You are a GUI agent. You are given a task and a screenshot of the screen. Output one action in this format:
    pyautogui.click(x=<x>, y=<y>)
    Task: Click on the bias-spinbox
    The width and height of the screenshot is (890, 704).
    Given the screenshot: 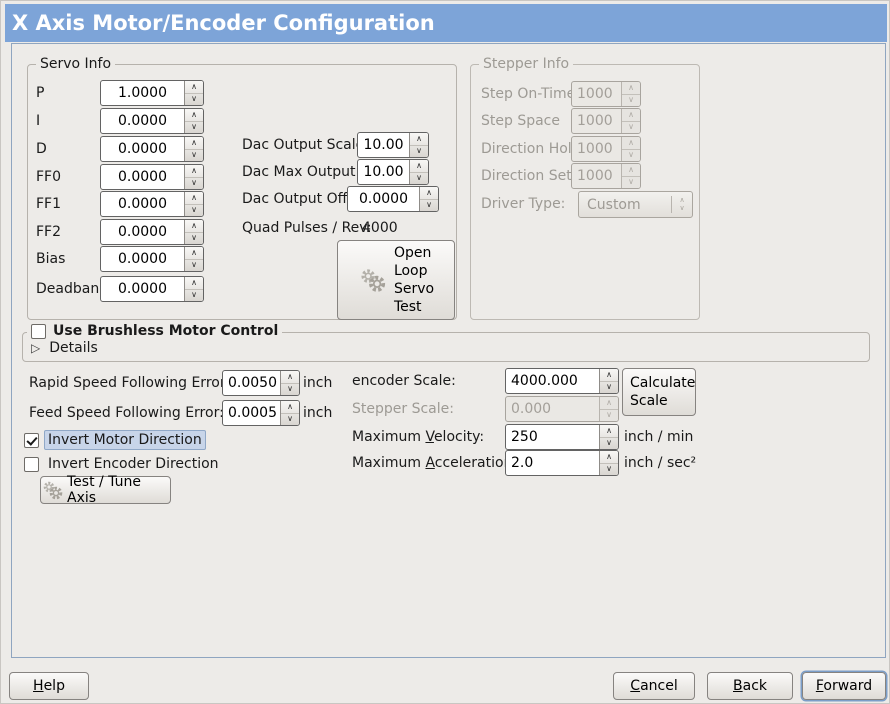 What is the action you would take?
    pyautogui.click(x=152, y=259)
    